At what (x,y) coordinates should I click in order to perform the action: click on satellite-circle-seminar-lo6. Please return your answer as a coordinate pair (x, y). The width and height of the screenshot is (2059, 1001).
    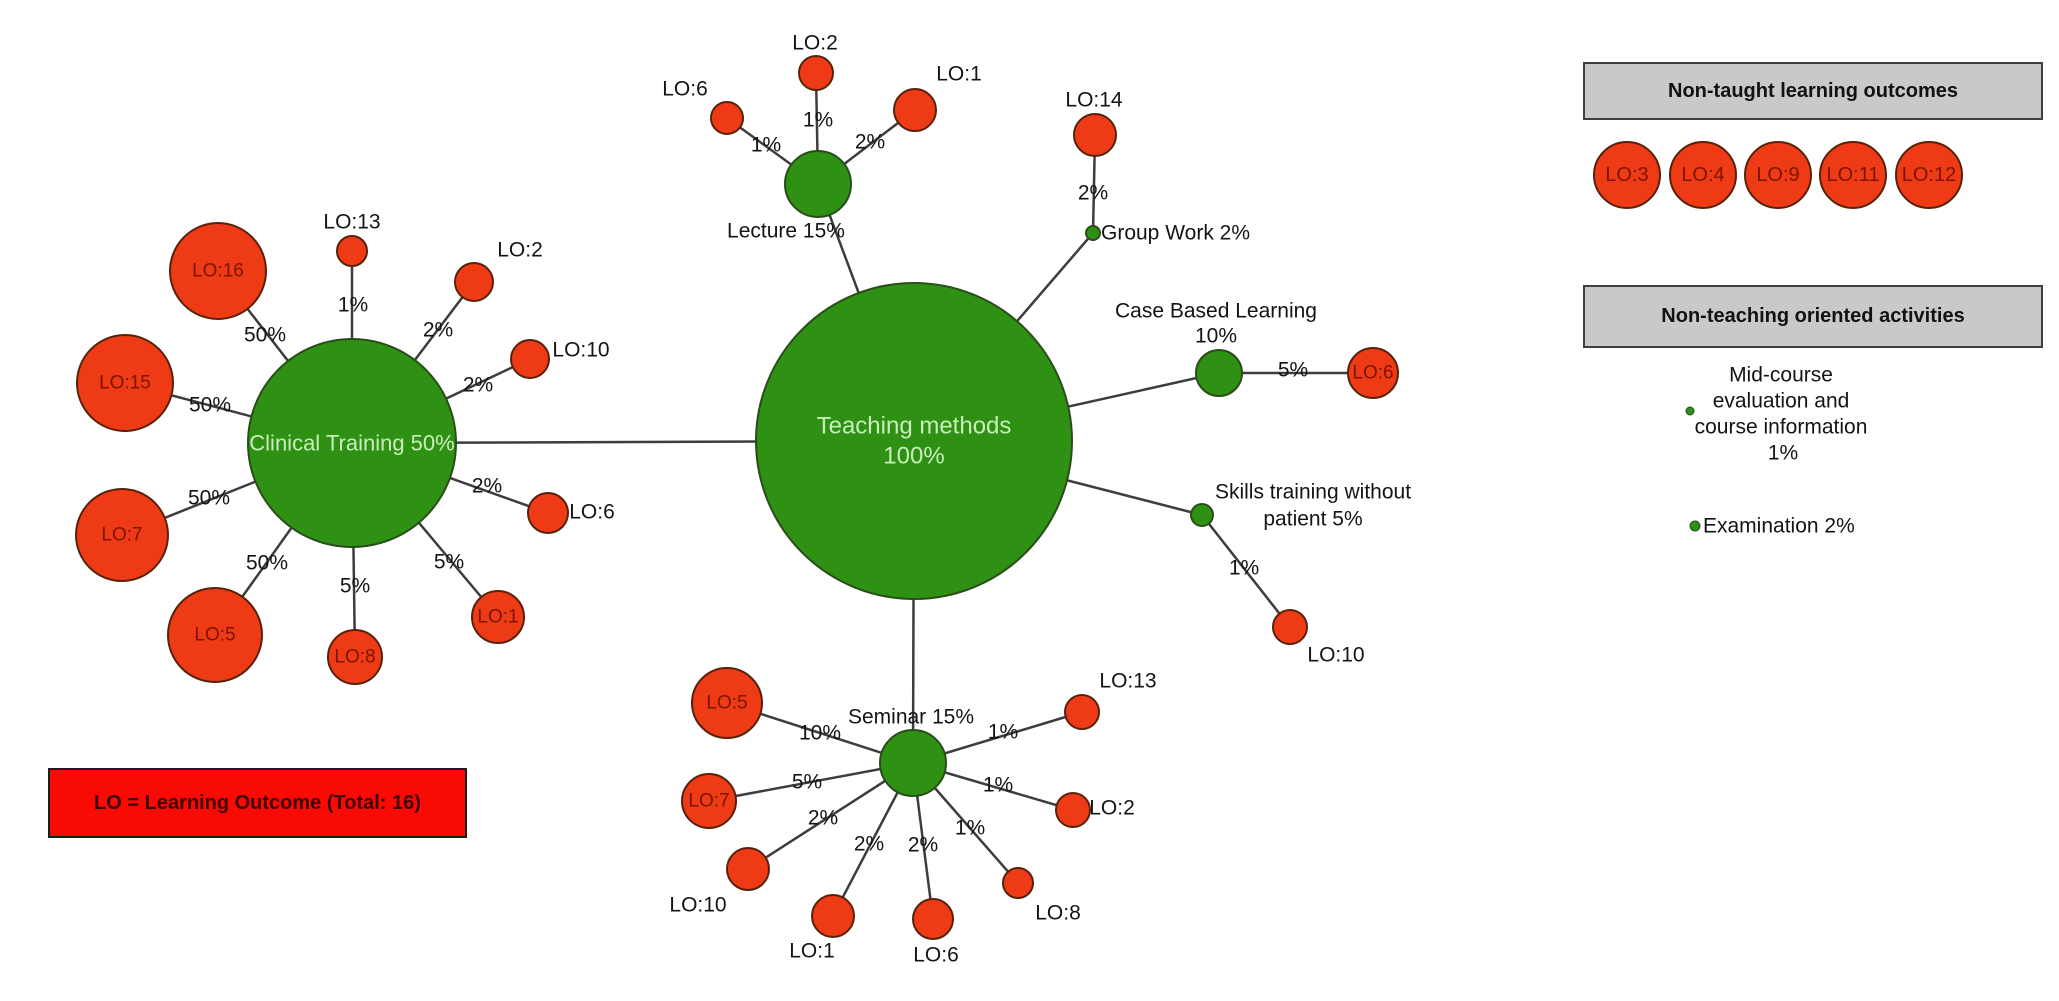
    Looking at the image, I should click on (933, 919).